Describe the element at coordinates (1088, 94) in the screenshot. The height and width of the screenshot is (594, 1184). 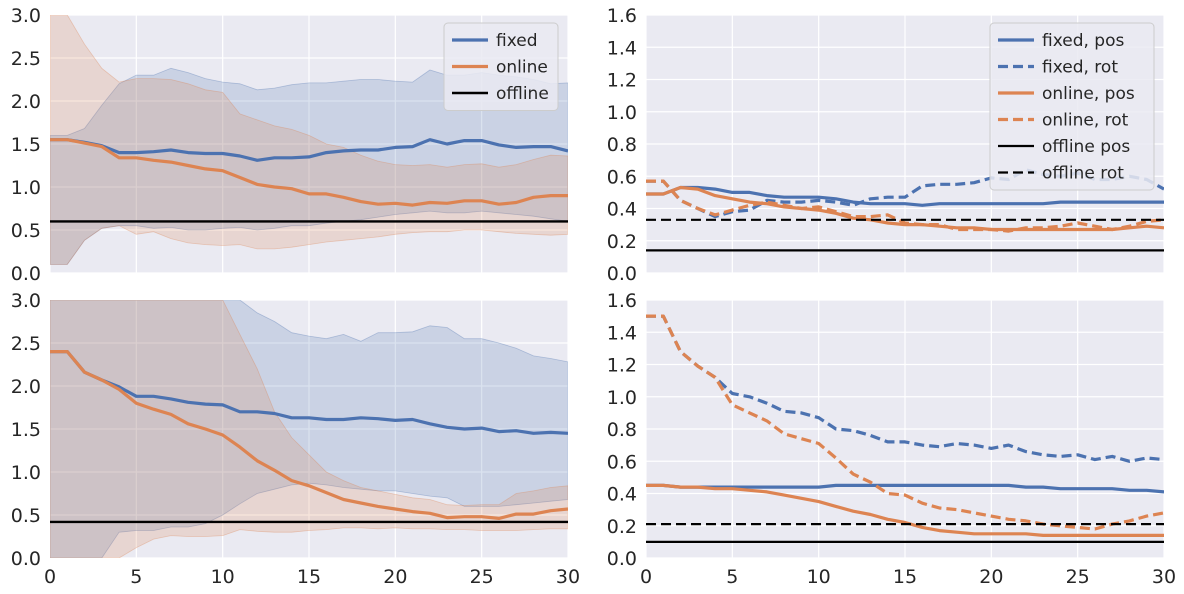
I see `legend-label: online, pos` at that location.